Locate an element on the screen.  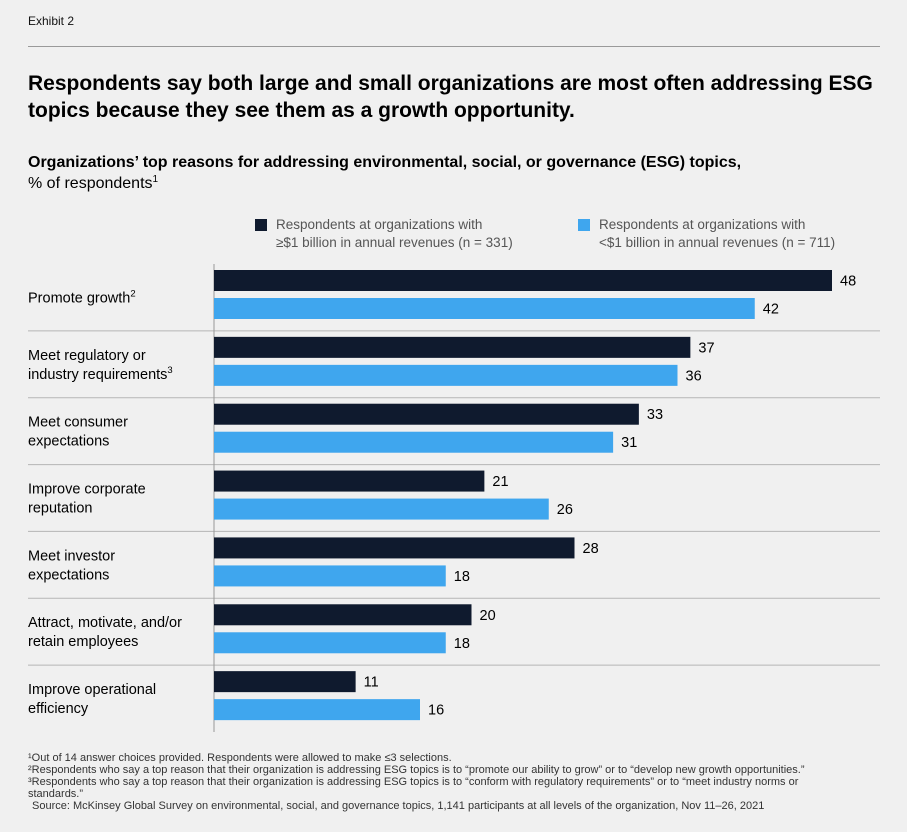
category-label: Meet investor expectations is located at coordinates (71, 565).